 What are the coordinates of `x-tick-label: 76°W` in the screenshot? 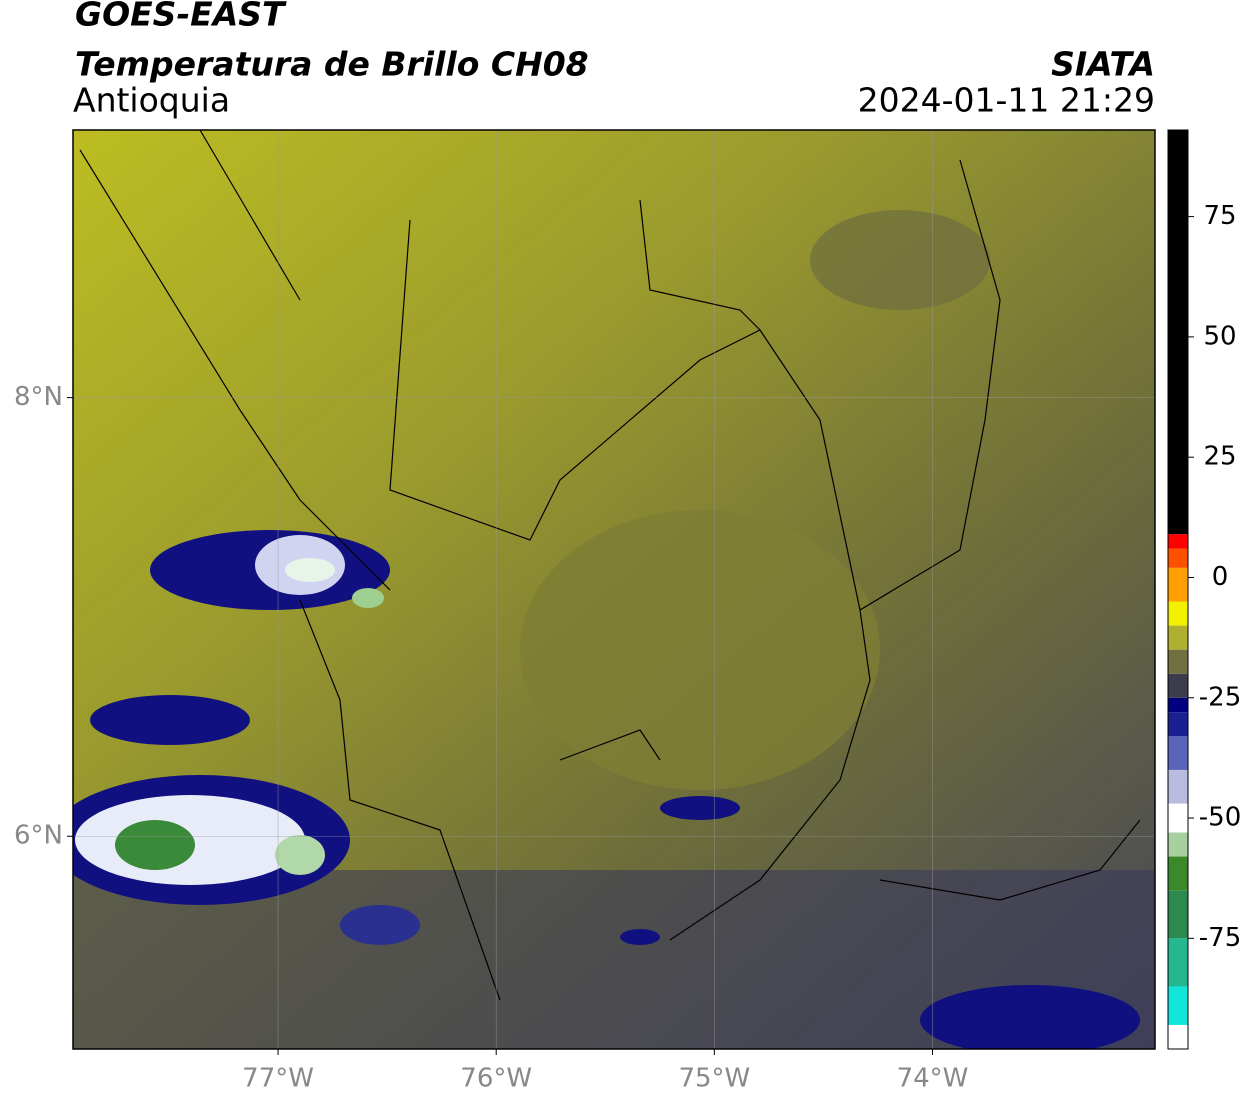 It's located at (496, 1079).